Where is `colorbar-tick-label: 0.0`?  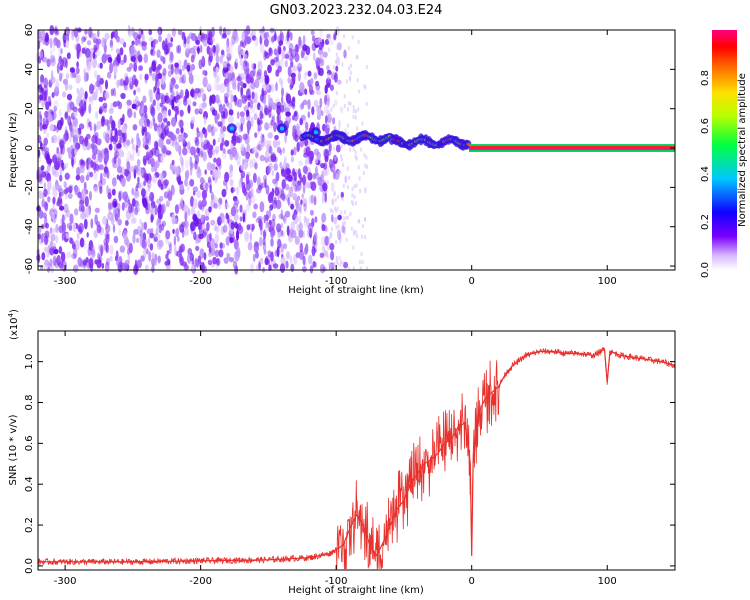 colorbar-tick-label: 0.0 is located at coordinates (705, 270).